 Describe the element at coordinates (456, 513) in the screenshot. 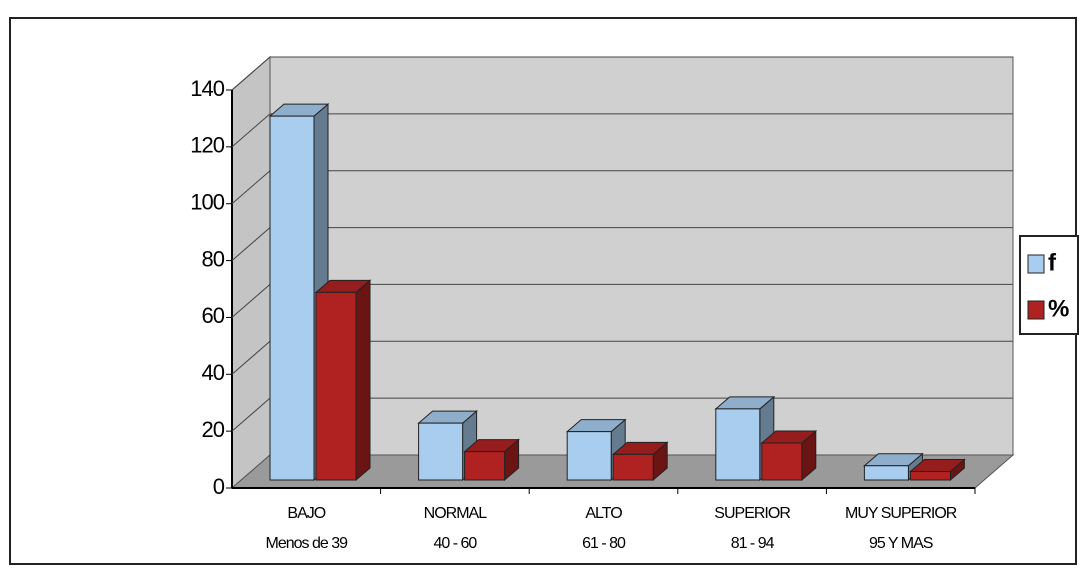

I see `x-tick-label: NORMAL` at that location.